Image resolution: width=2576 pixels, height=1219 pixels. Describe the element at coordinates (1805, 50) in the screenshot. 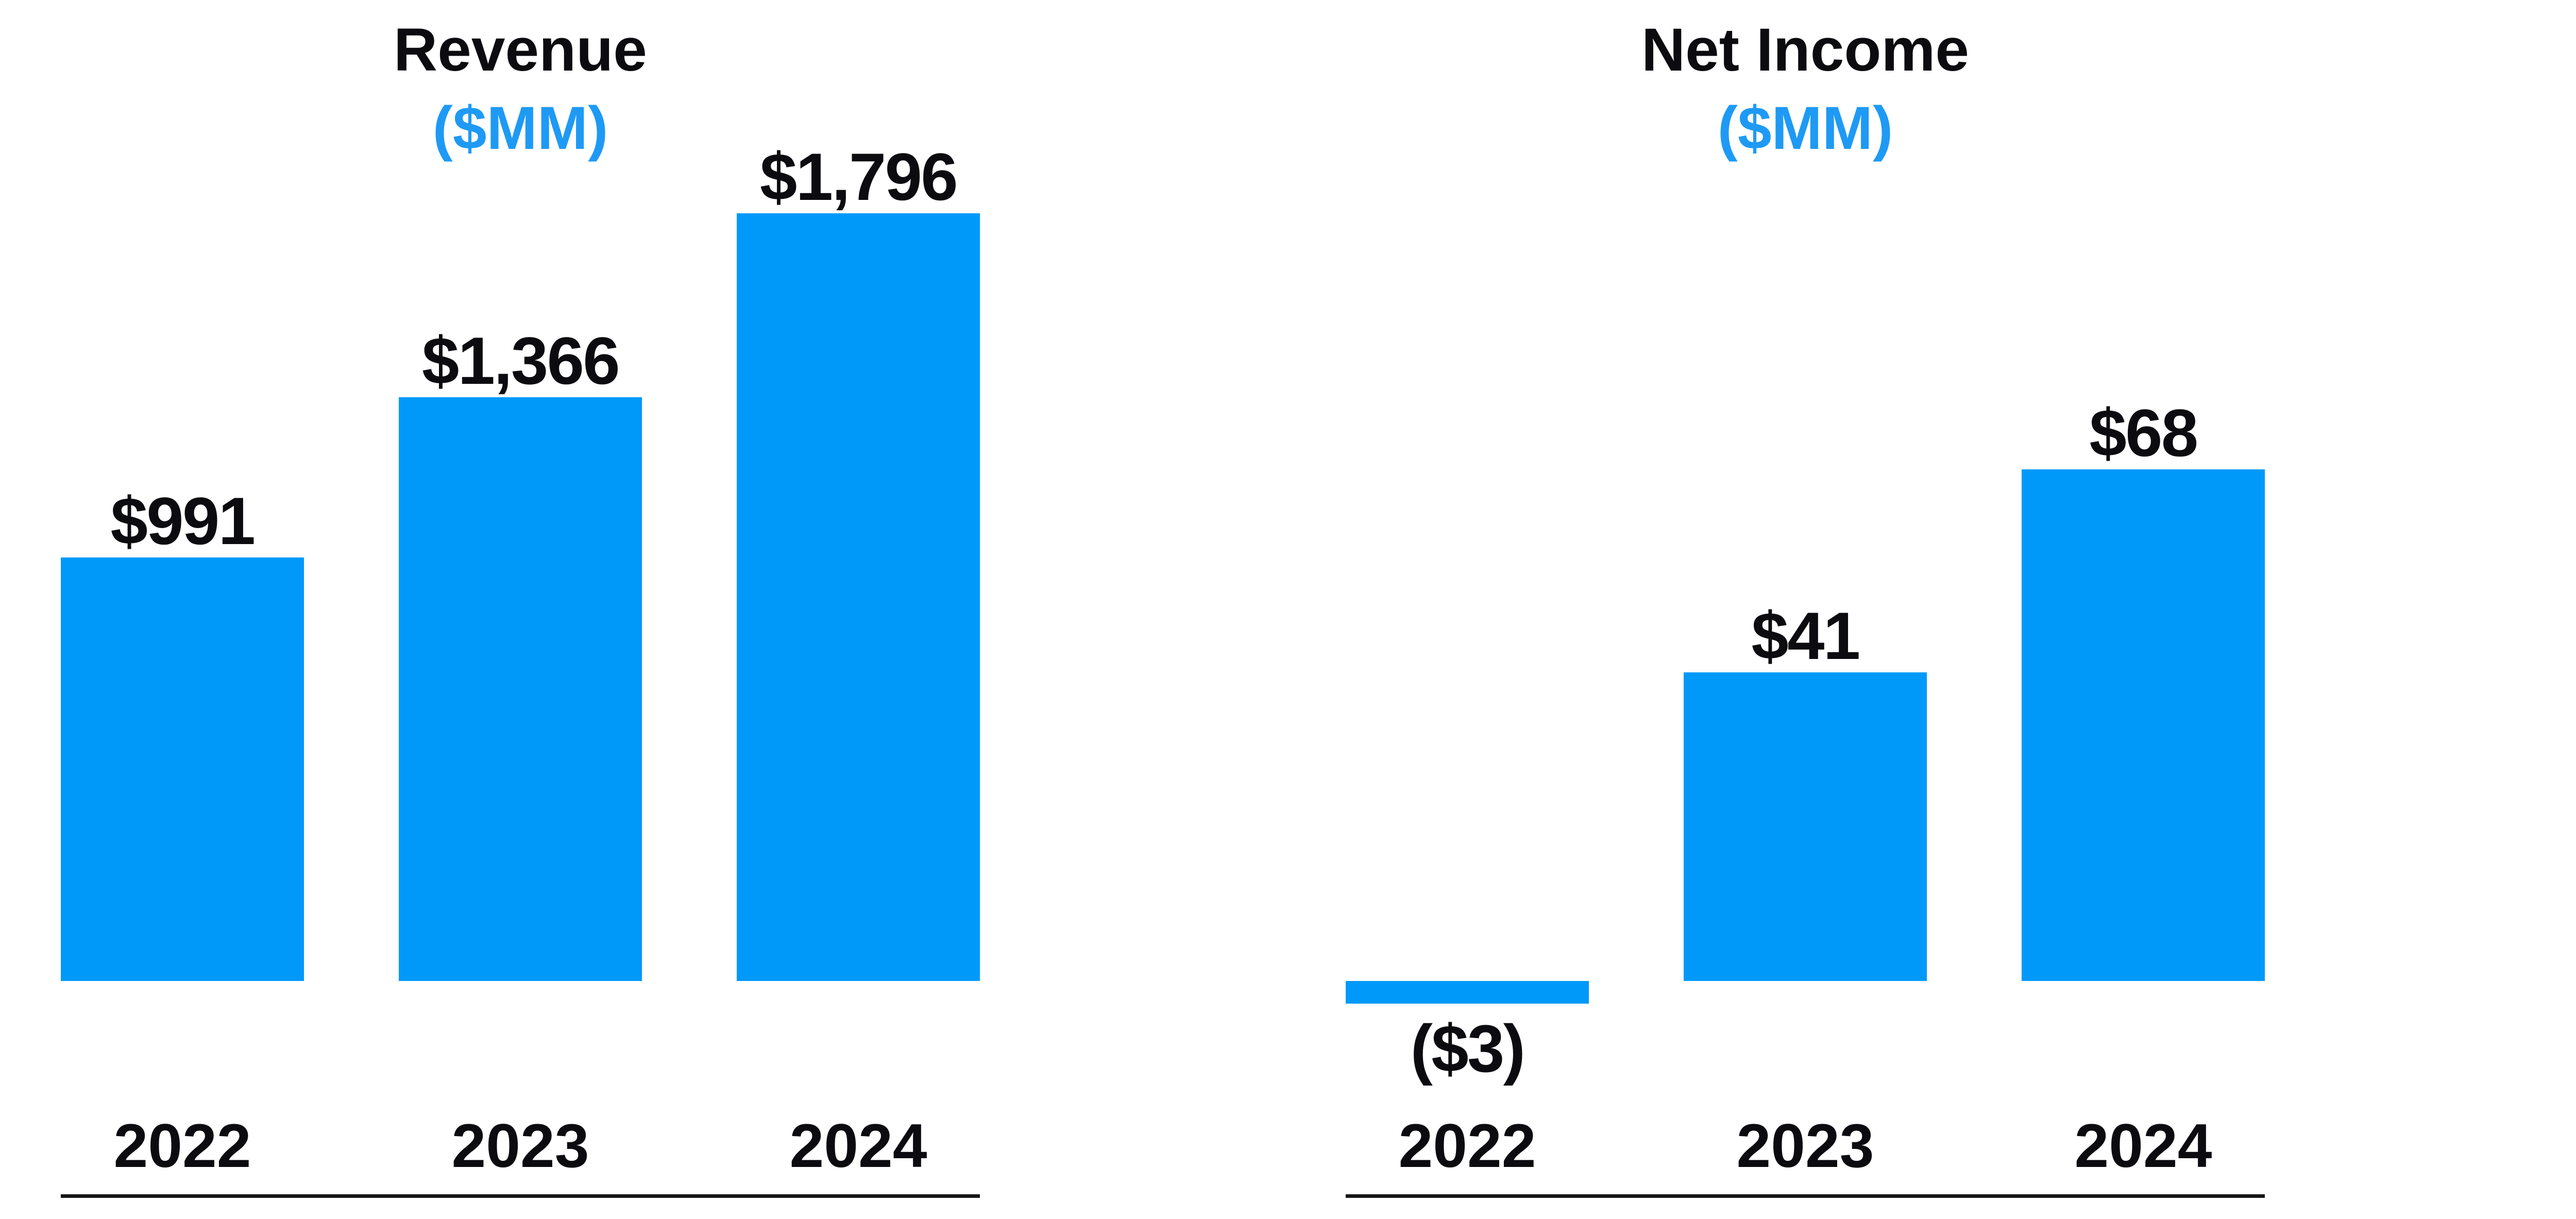

I see `chart-title: Net Income` at that location.